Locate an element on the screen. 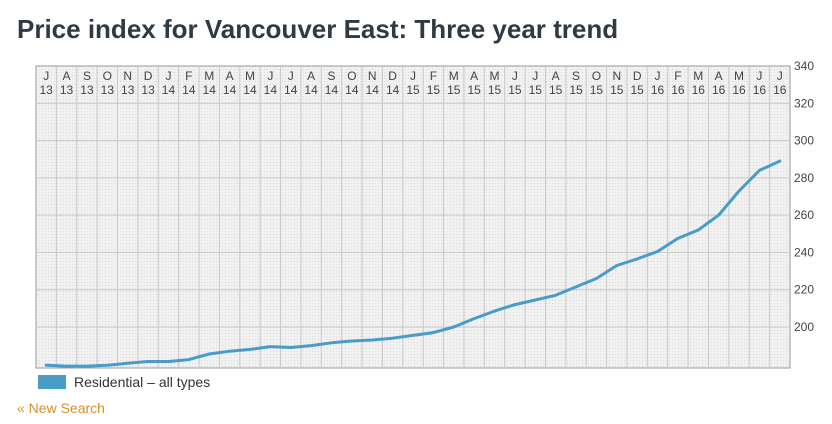 The image size is (832, 424). new-search-link: « New Search is located at coordinates (61, 408).